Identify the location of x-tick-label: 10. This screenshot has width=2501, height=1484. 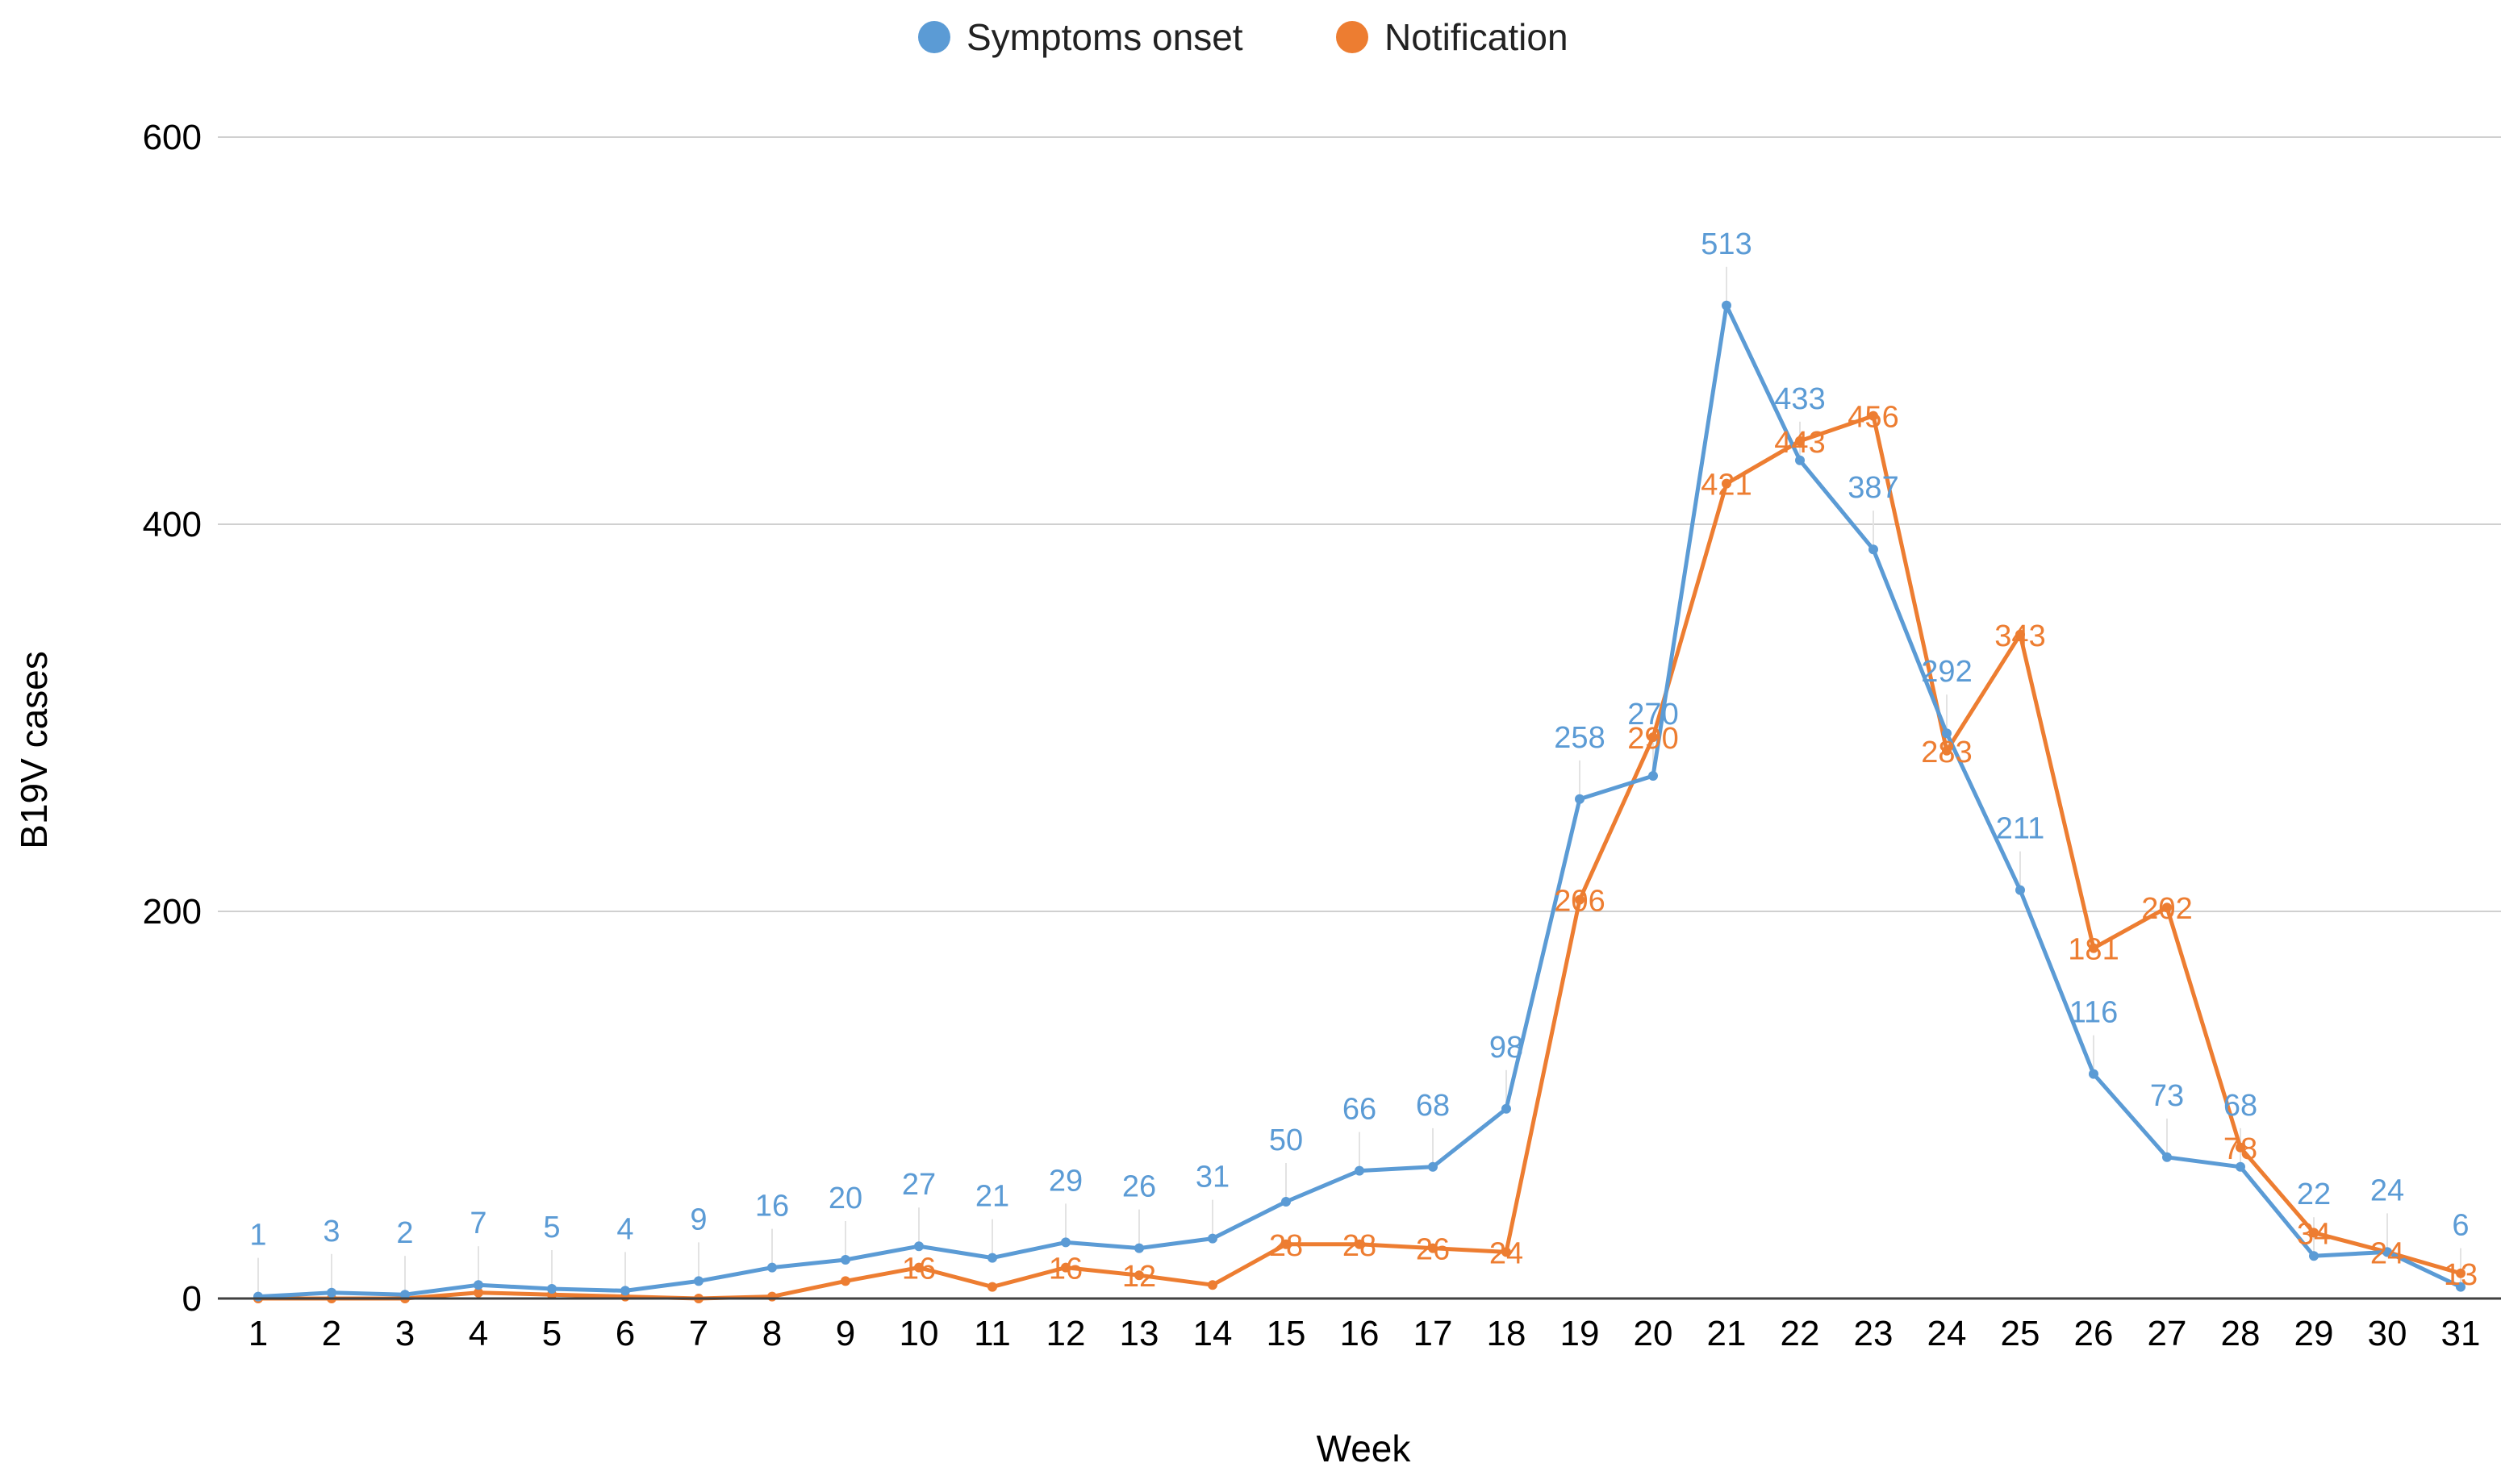
(919, 1333).